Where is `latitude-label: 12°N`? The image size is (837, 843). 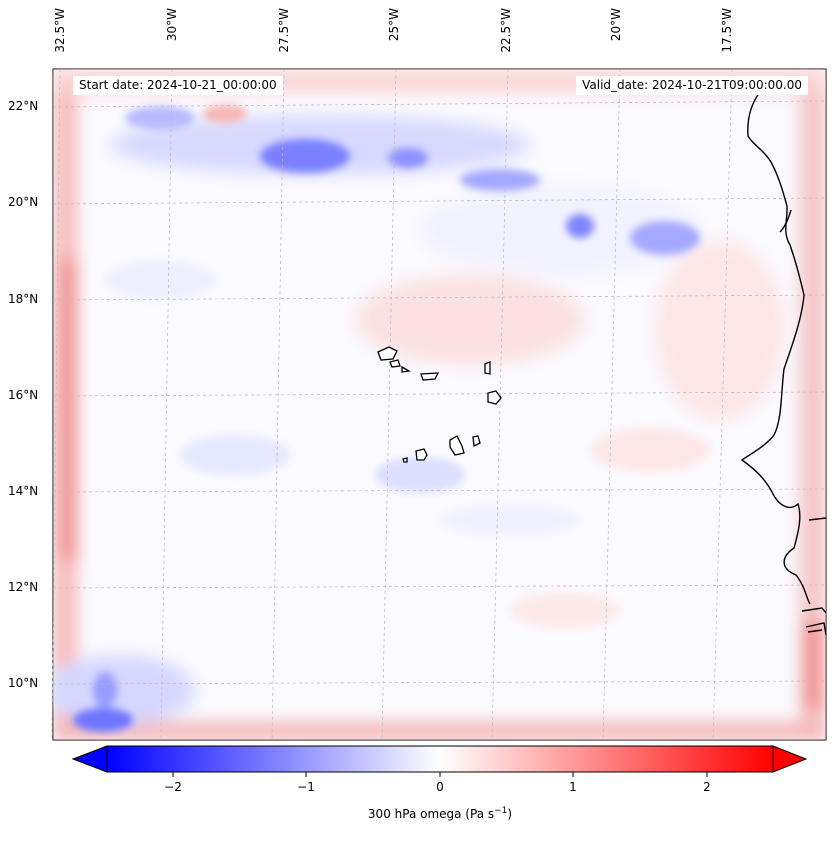
latitude-label: 12°N is located at coordinates (23, 587).